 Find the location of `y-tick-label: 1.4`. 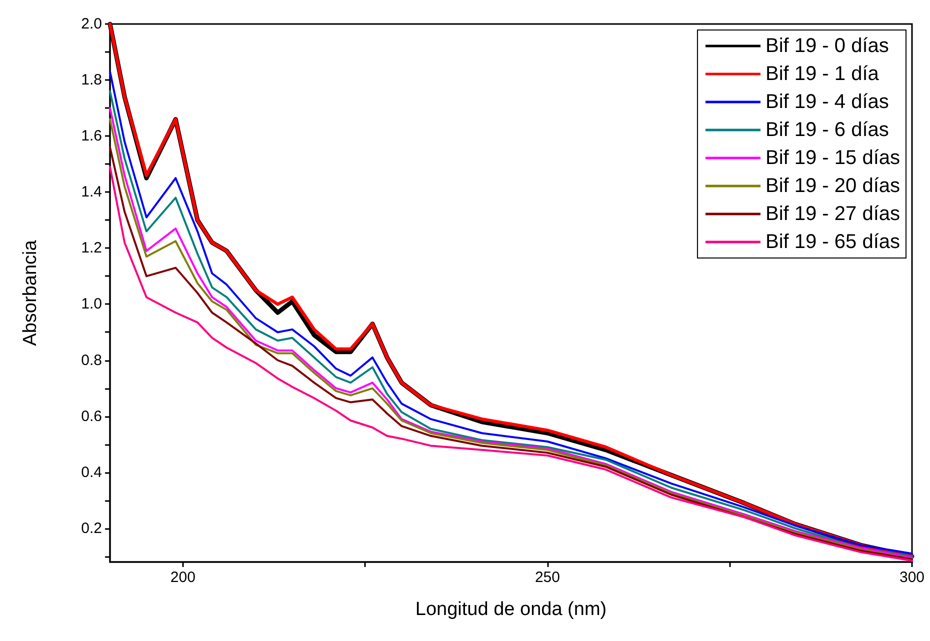

y-tick-label: 1.4 is located at coordinates (91, 192).